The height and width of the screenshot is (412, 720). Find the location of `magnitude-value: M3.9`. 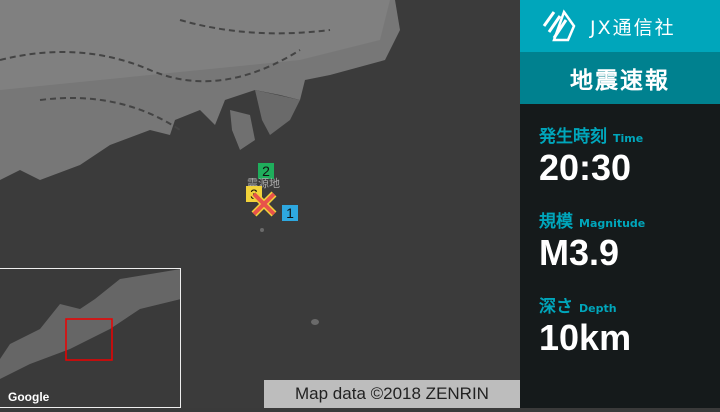

magnitude-value: M3.9 is located at coordinates (579, 252).